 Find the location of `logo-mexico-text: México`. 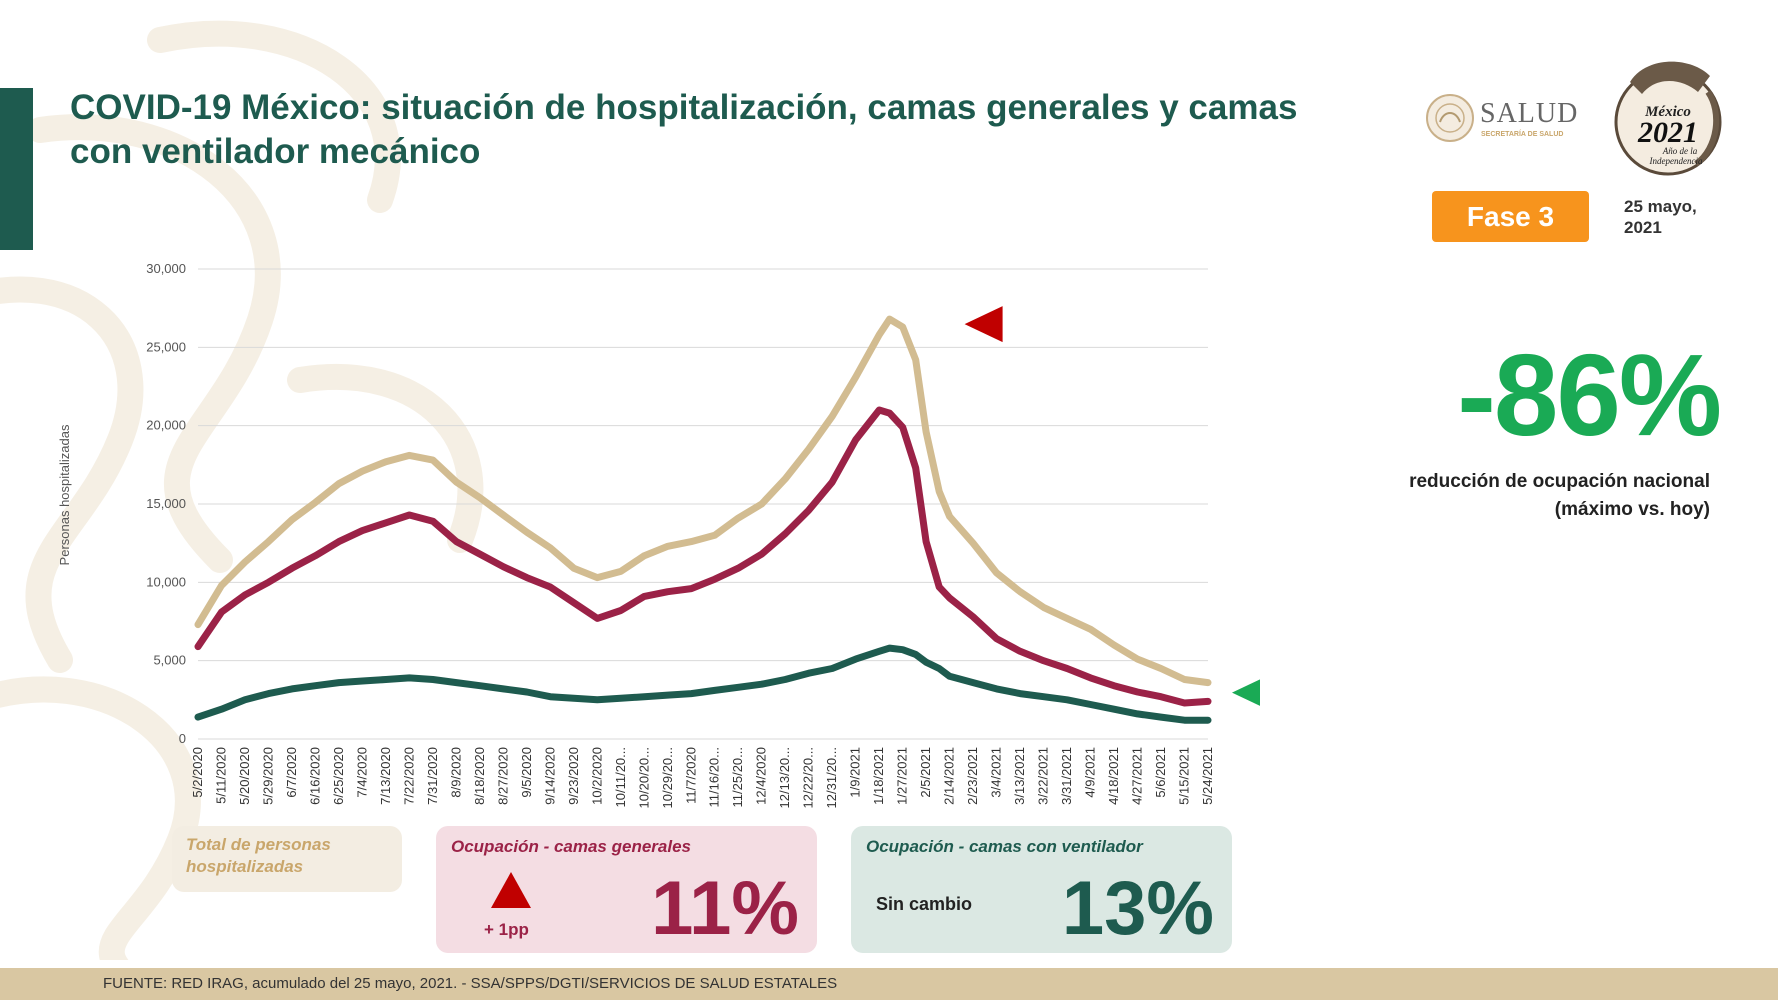

logo-mexico-text: México is located at coordinates (1667, 112).